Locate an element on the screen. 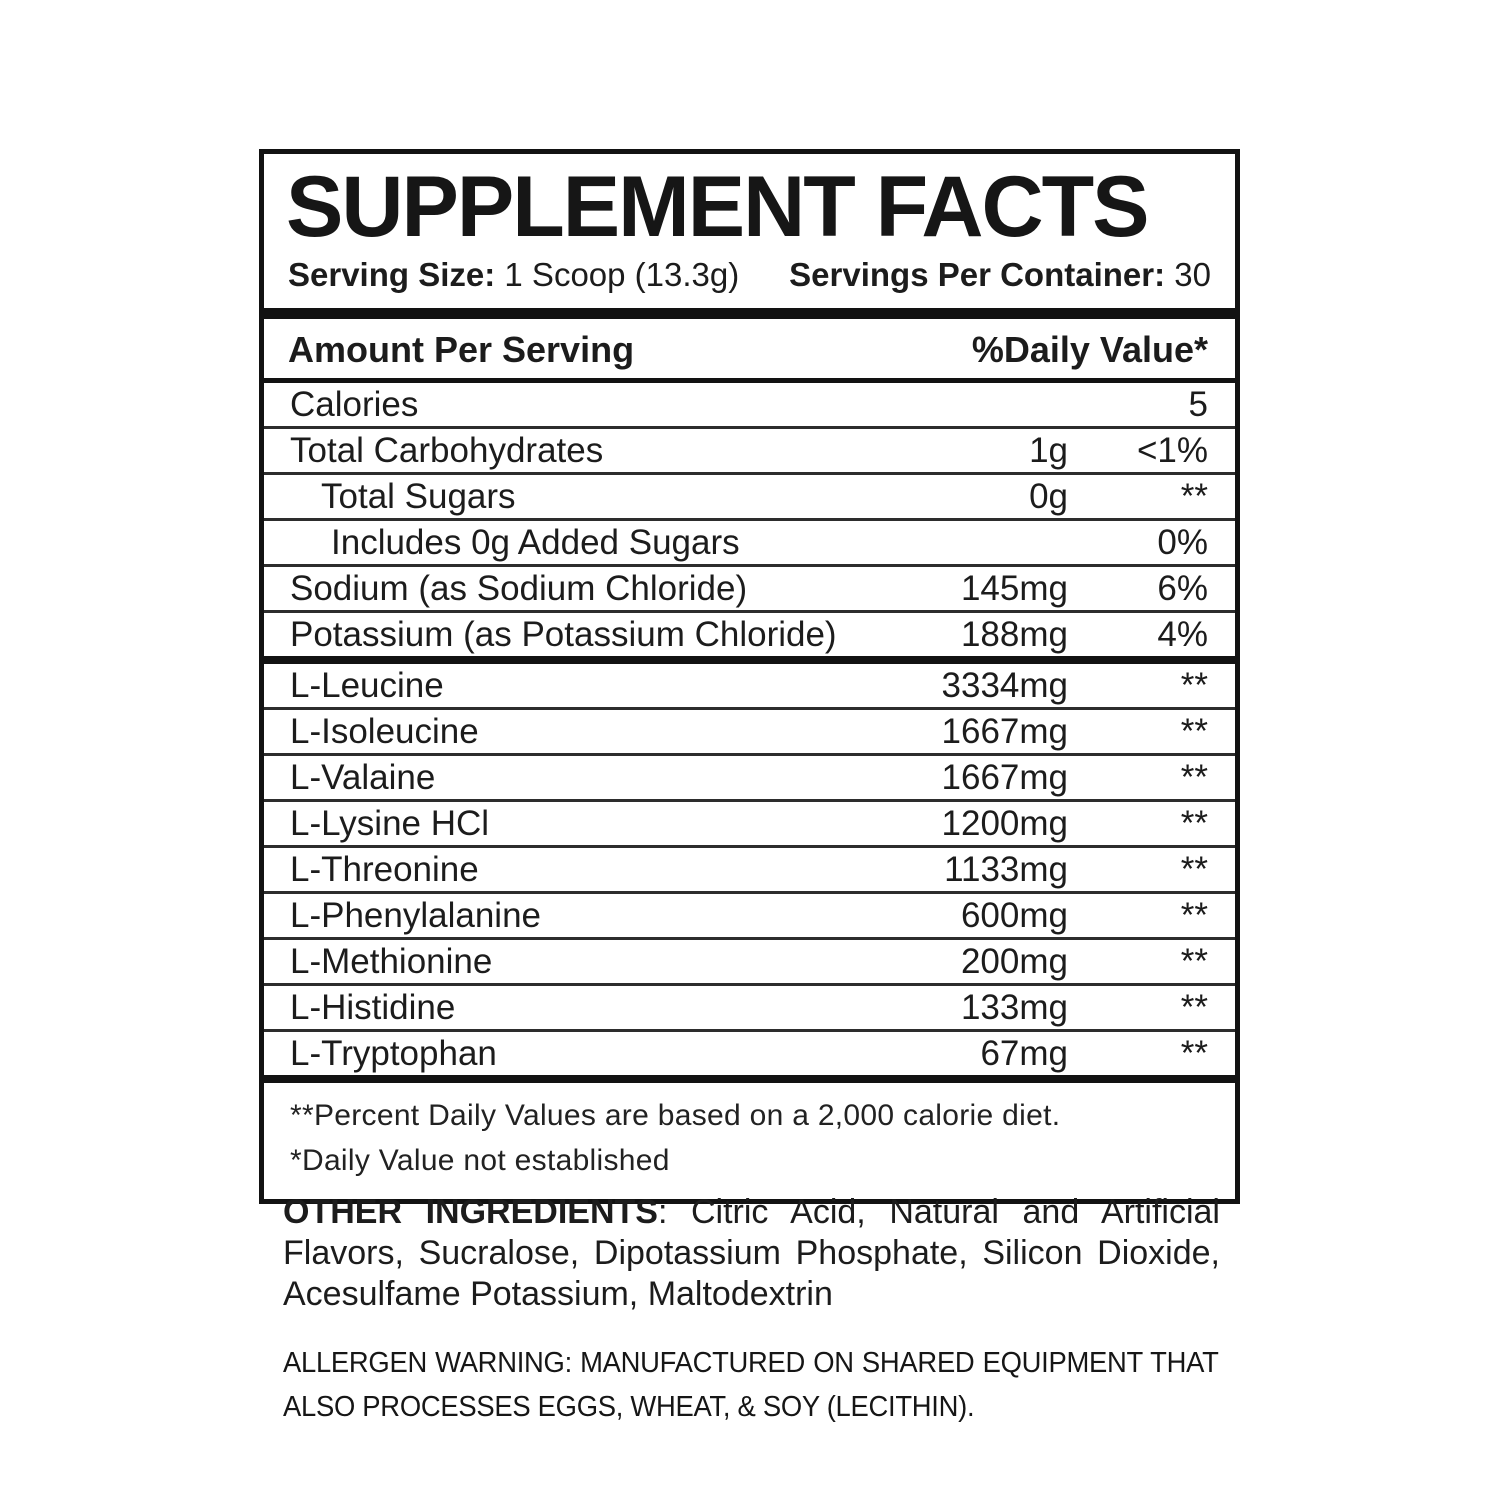 The image size is (1500, 1500). footnote-not-established: *Daily Value not established is located at coordinates (480, 1160).